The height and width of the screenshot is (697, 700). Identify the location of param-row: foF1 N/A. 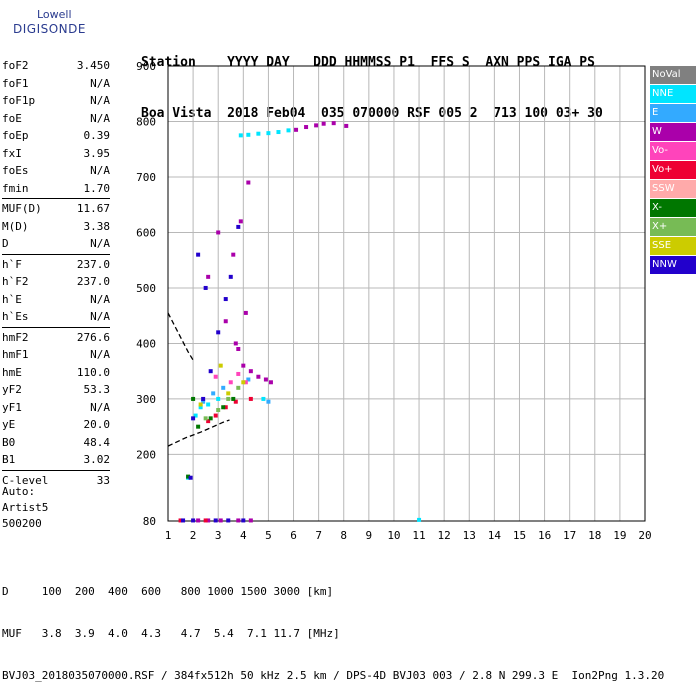
(56, 84).